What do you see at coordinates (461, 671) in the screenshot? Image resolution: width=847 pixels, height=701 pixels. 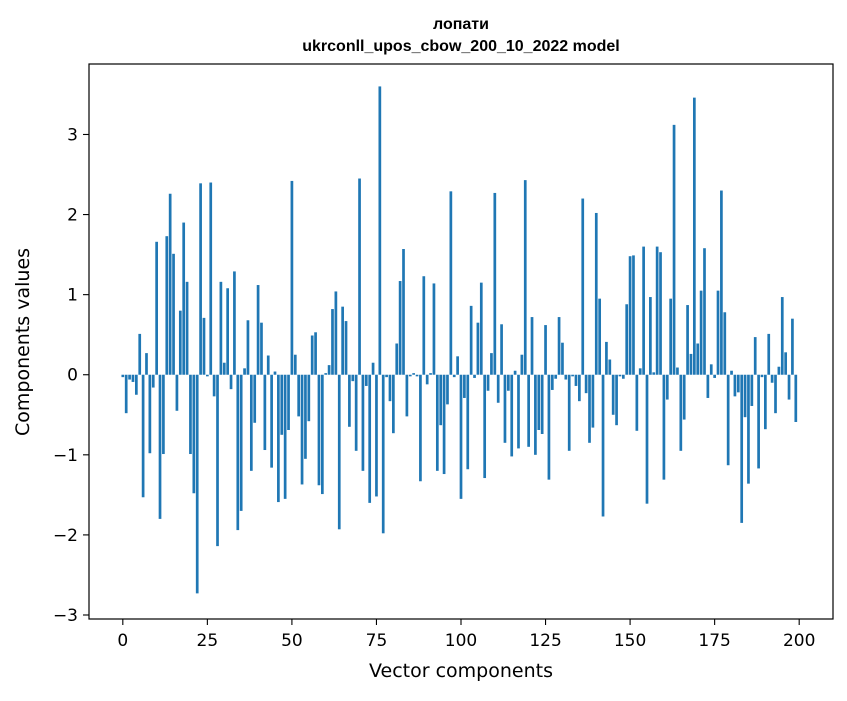 I see `x-axis-label: Vector components` at bounding box center [461, 671].